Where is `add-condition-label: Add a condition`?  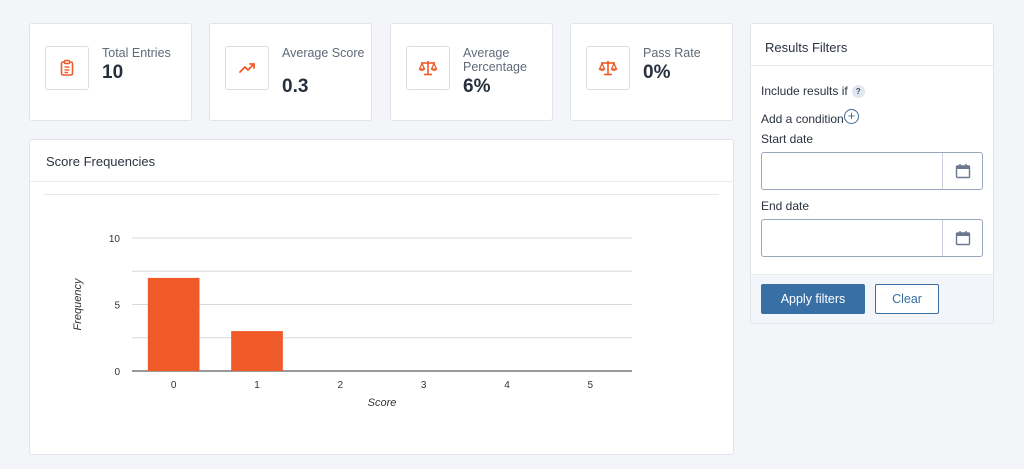
add-condition-label: Add a condition is located at coordinates (802, 119).